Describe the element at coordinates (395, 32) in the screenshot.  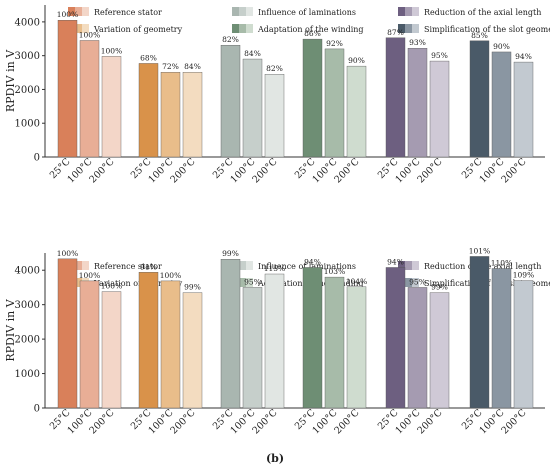
I see `bar-data-label: 87%` at that location.